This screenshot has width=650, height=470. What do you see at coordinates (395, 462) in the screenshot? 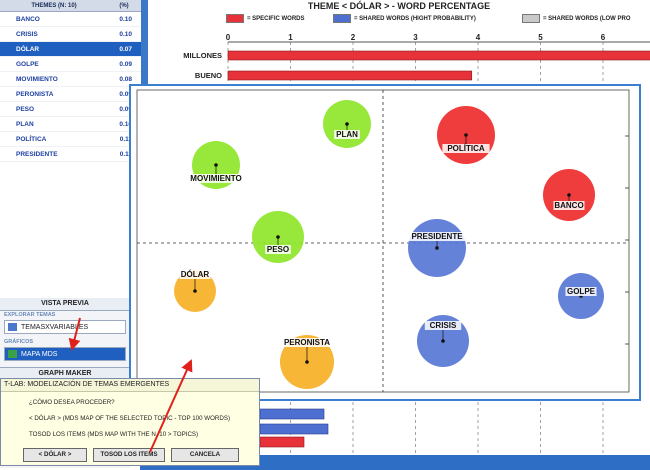
I see `window-border-bottom` at bounding box center [395, 462].